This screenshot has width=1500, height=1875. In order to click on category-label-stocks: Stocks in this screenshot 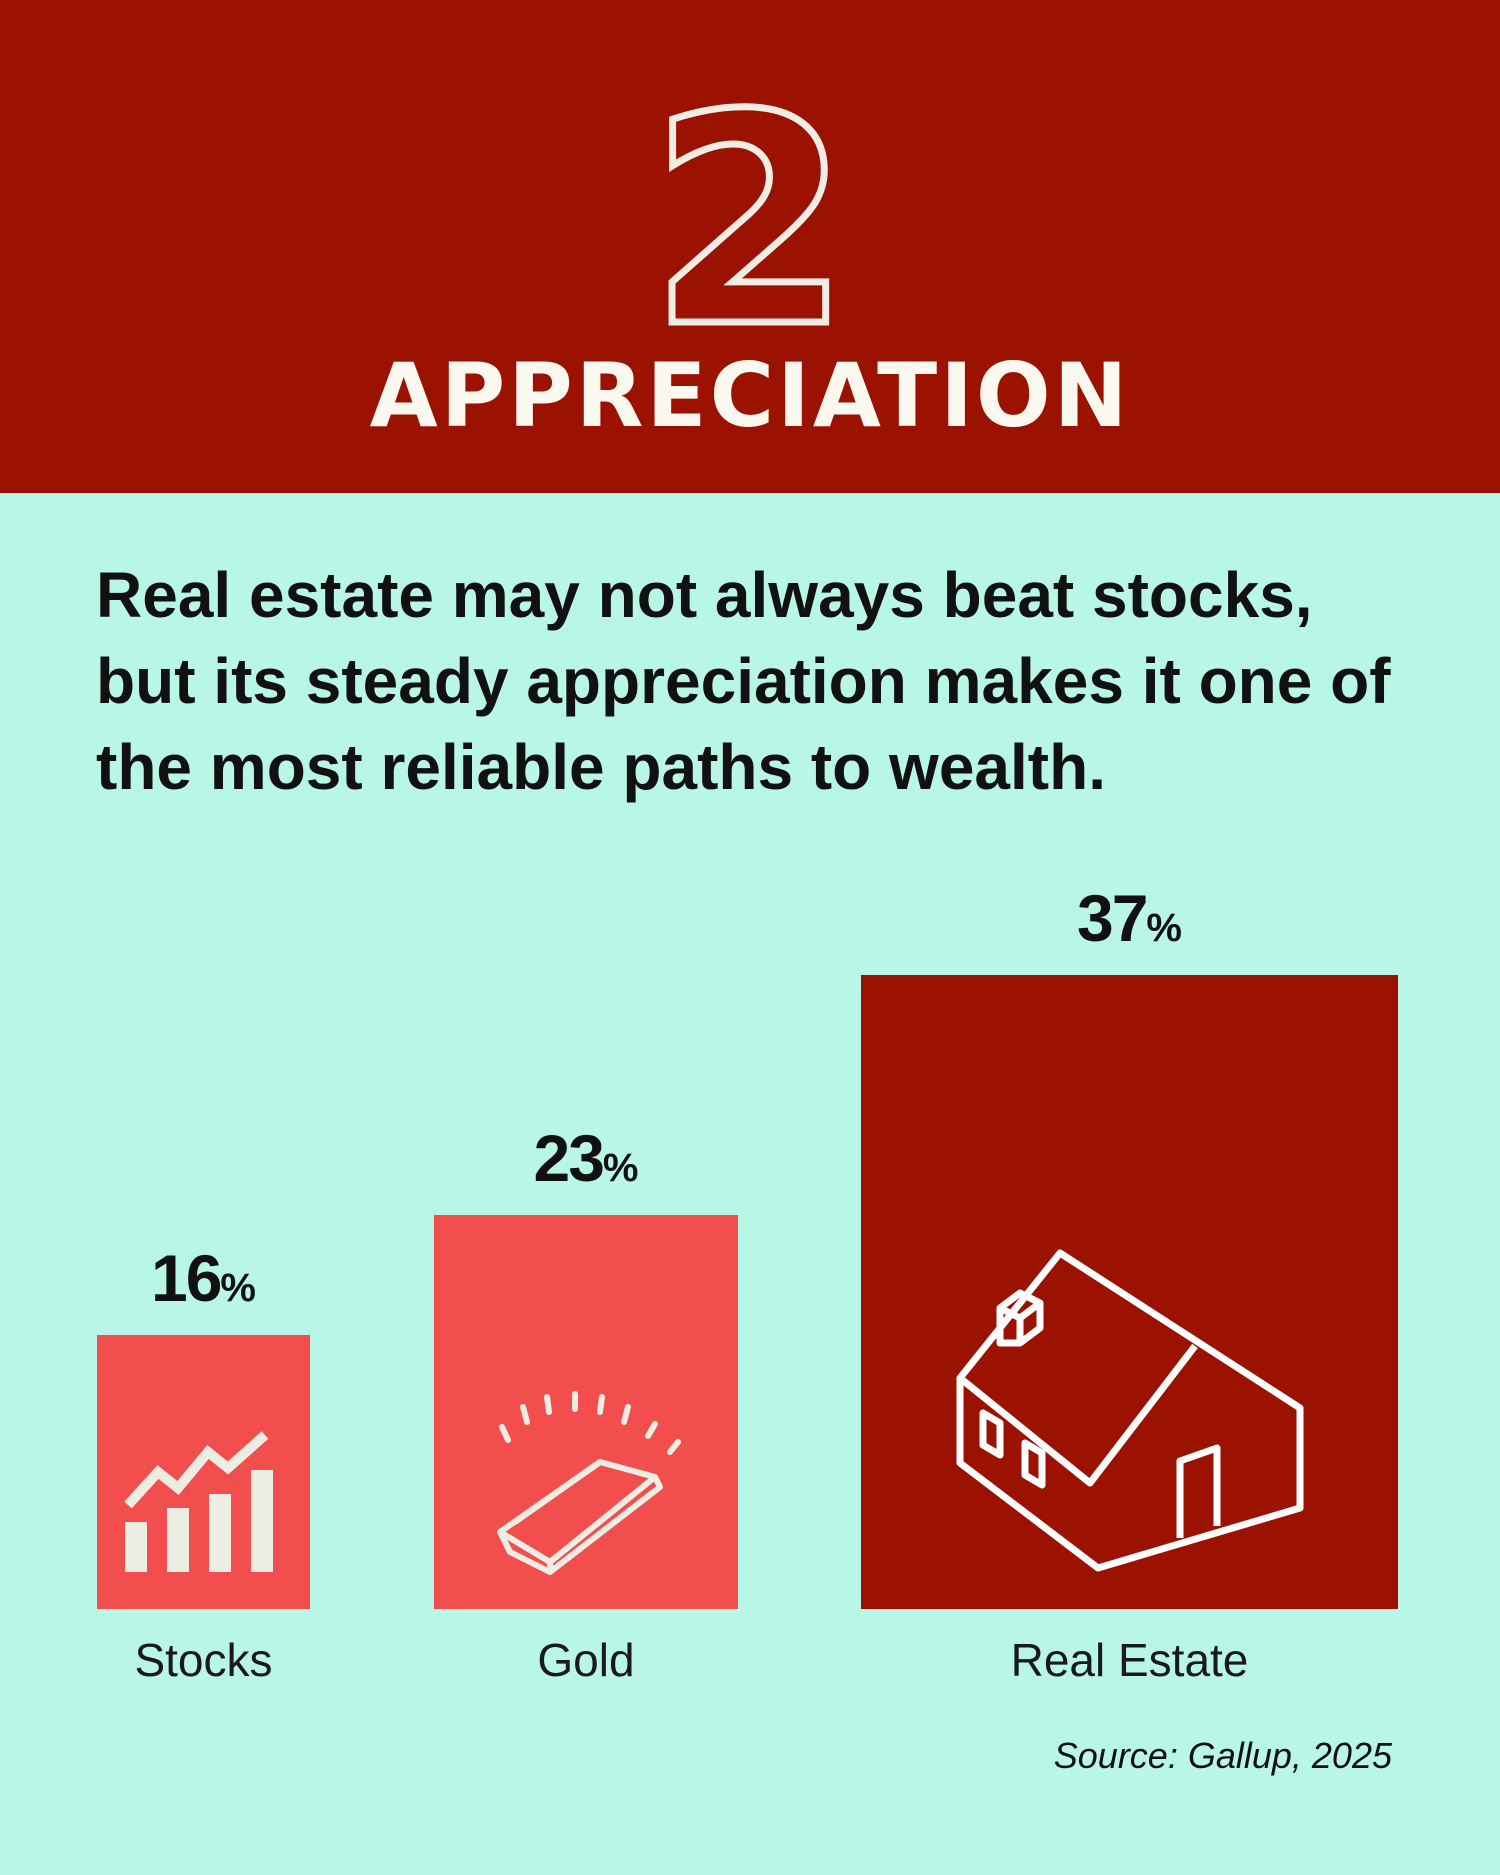, I will do `click(203, 1660)`.